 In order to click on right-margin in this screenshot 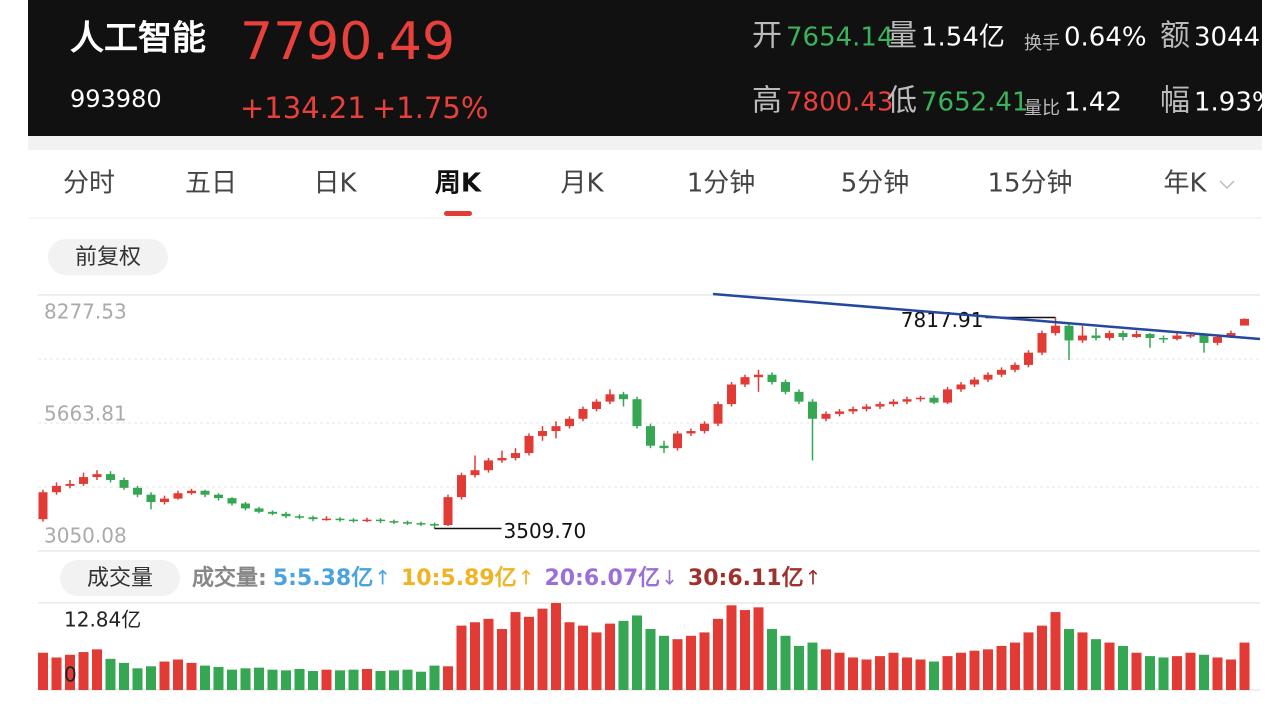, I will do `click(1271, 361)`.